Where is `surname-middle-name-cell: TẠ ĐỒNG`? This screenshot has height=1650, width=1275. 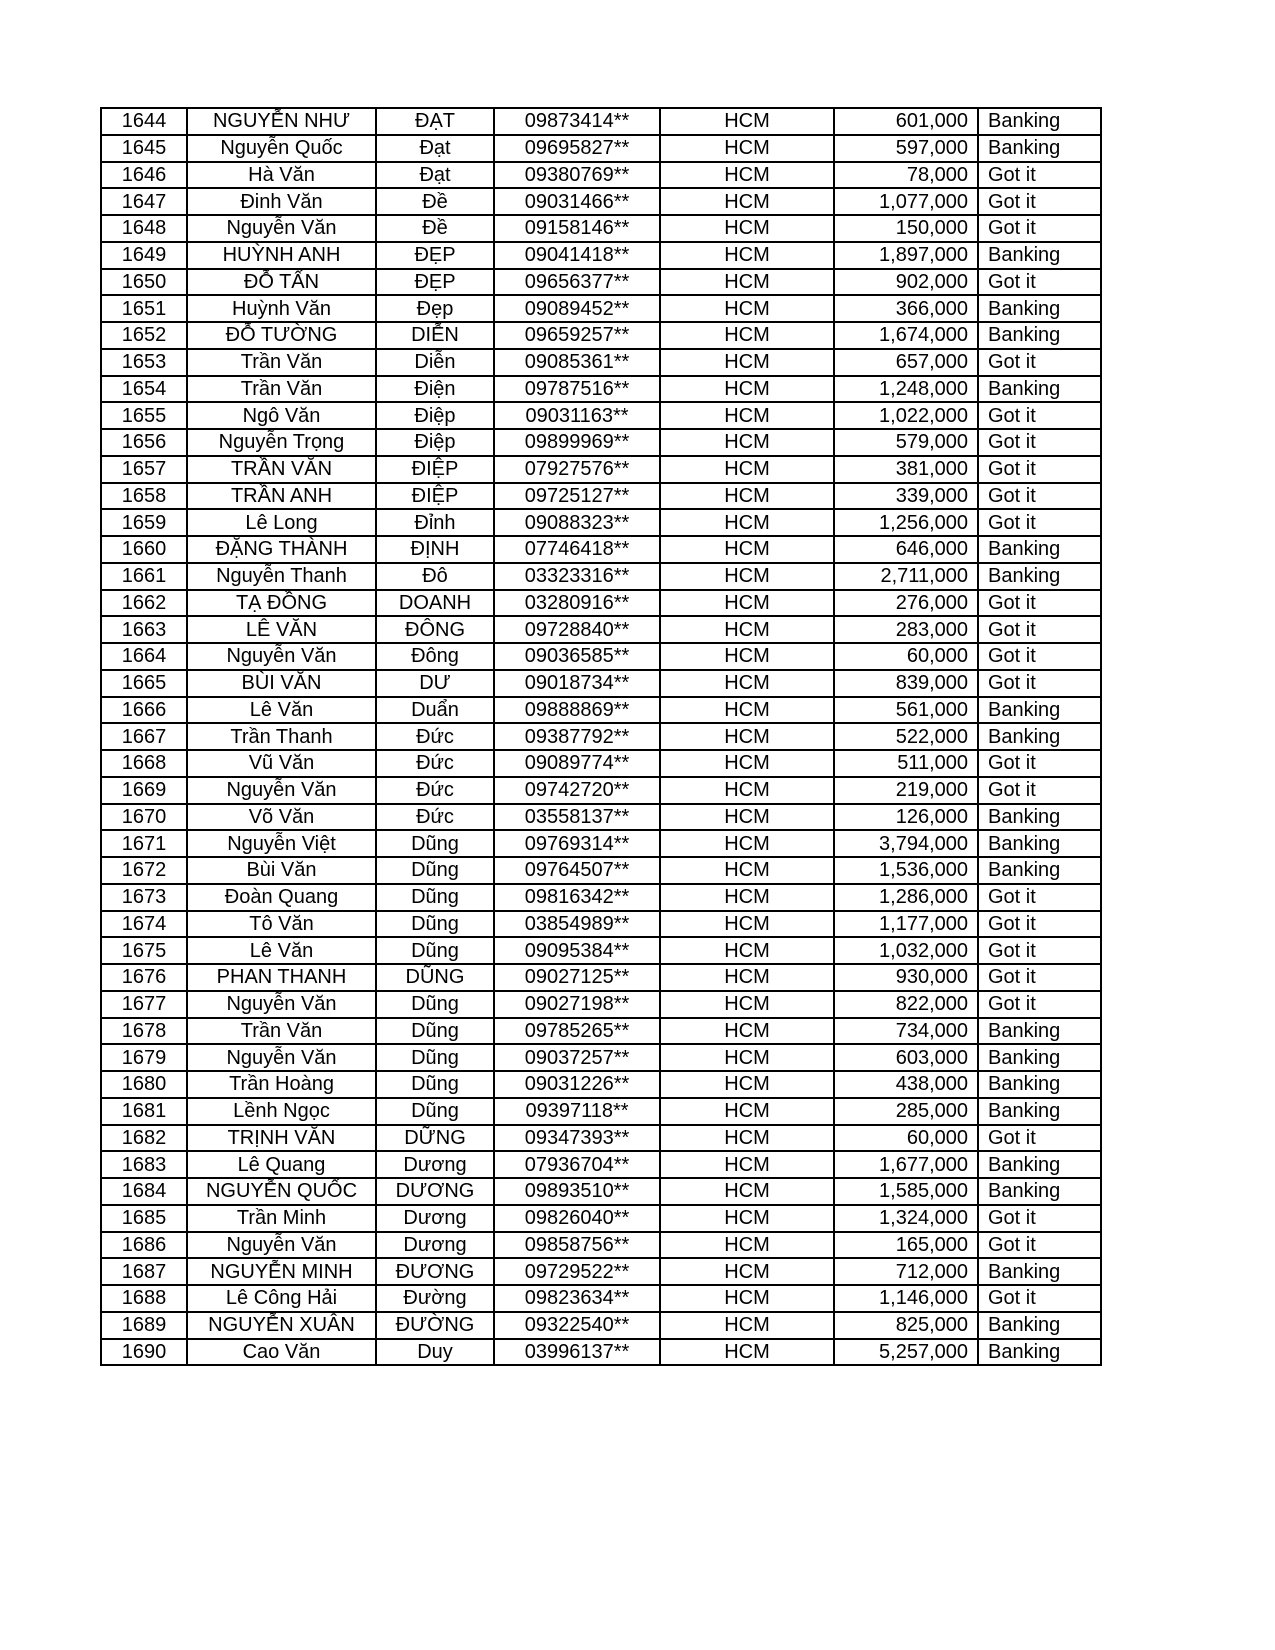 surname-middle-name-cell: TẠ ĐỒNG is located at coordinates (281, 603).